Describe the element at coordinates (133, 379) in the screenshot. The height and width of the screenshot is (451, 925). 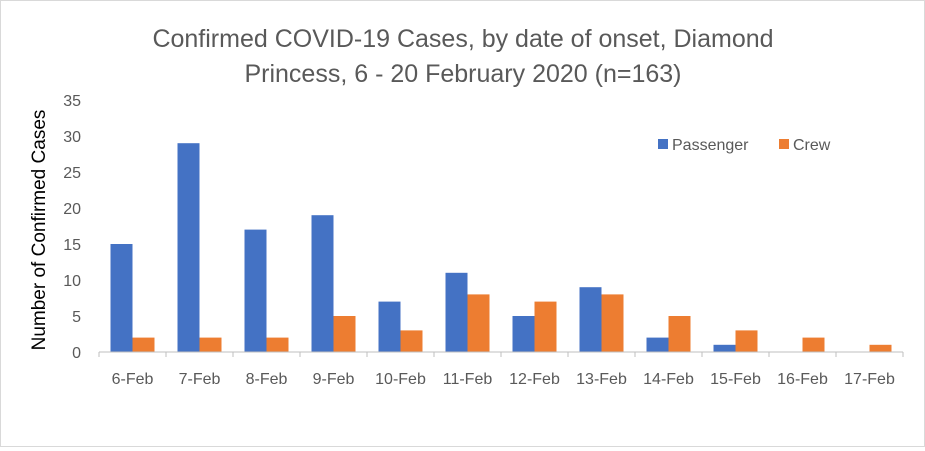
I see `x-tick-label: 6-Feb` at that location.